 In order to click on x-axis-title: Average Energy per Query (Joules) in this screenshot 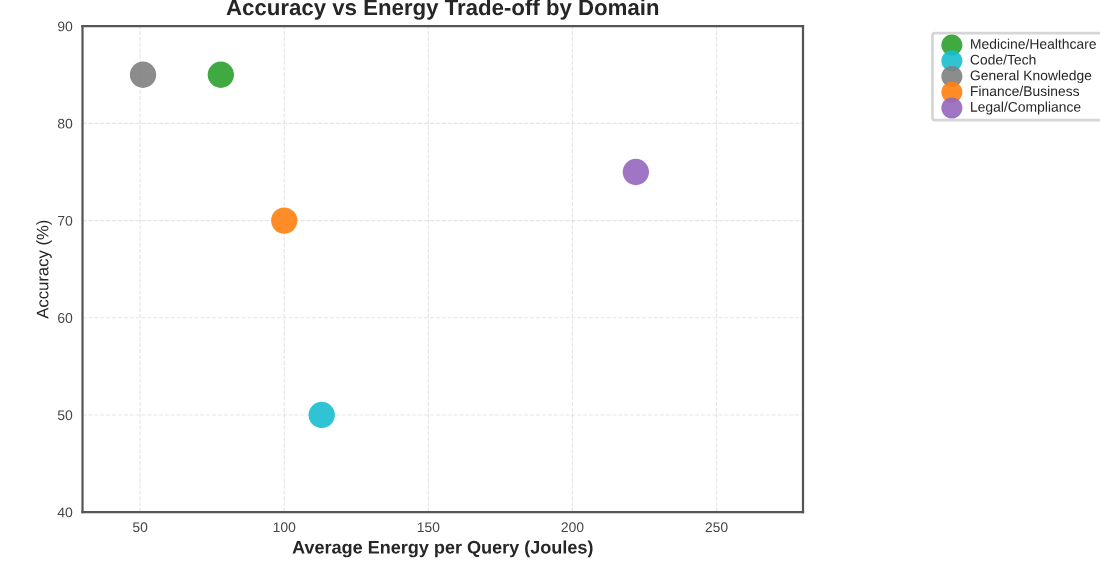, I will do `click(442, 549)`.